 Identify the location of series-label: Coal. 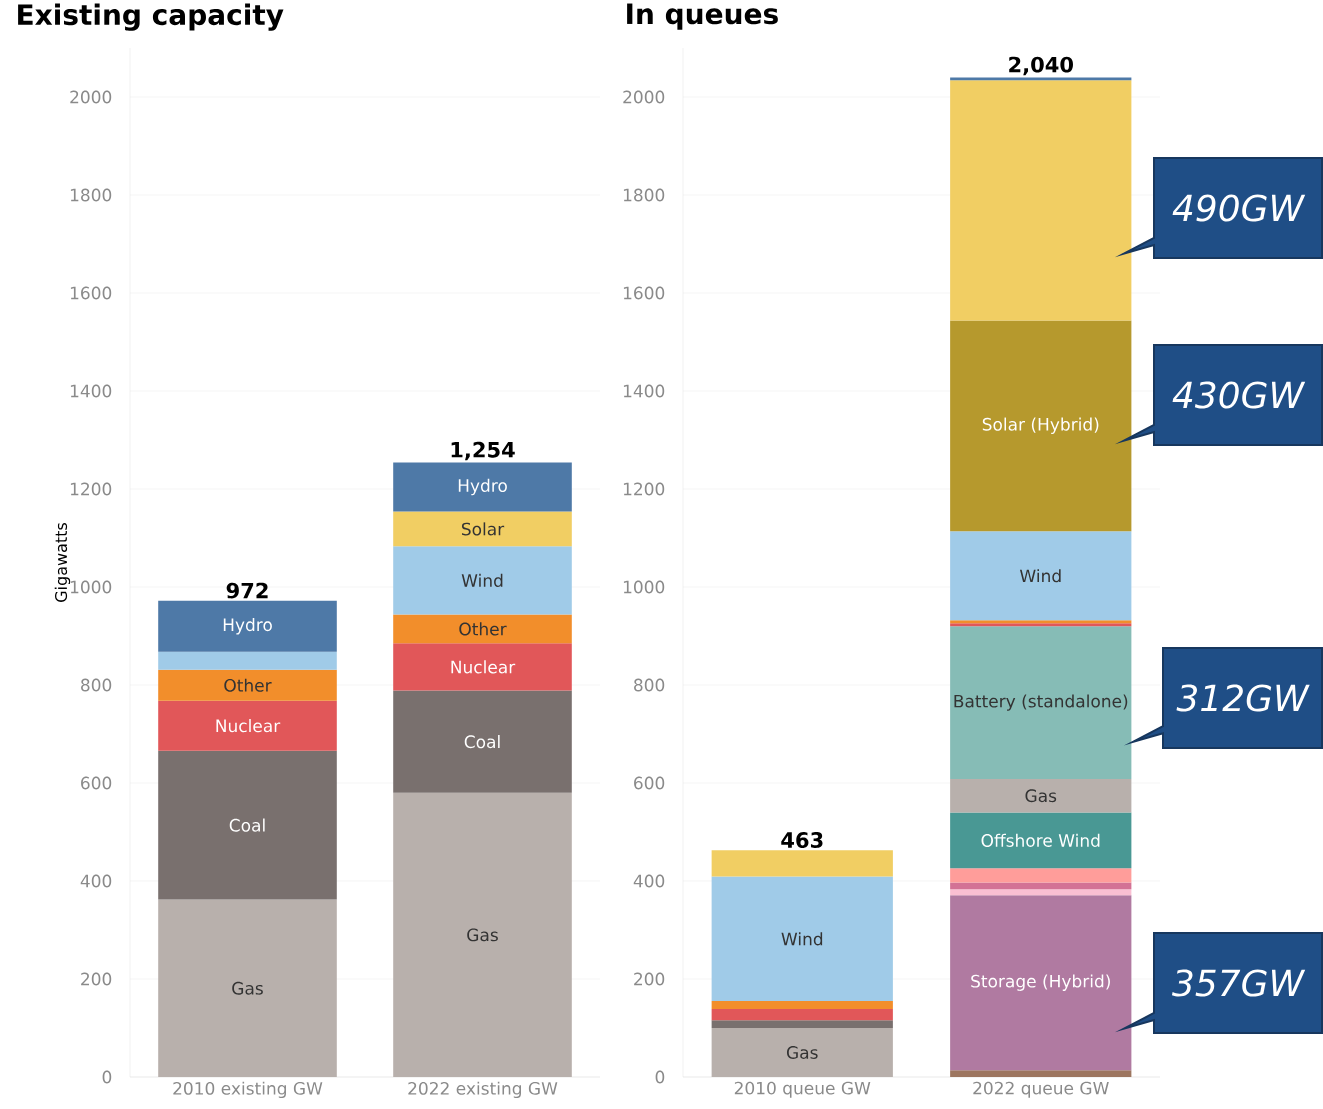
(482, 742).